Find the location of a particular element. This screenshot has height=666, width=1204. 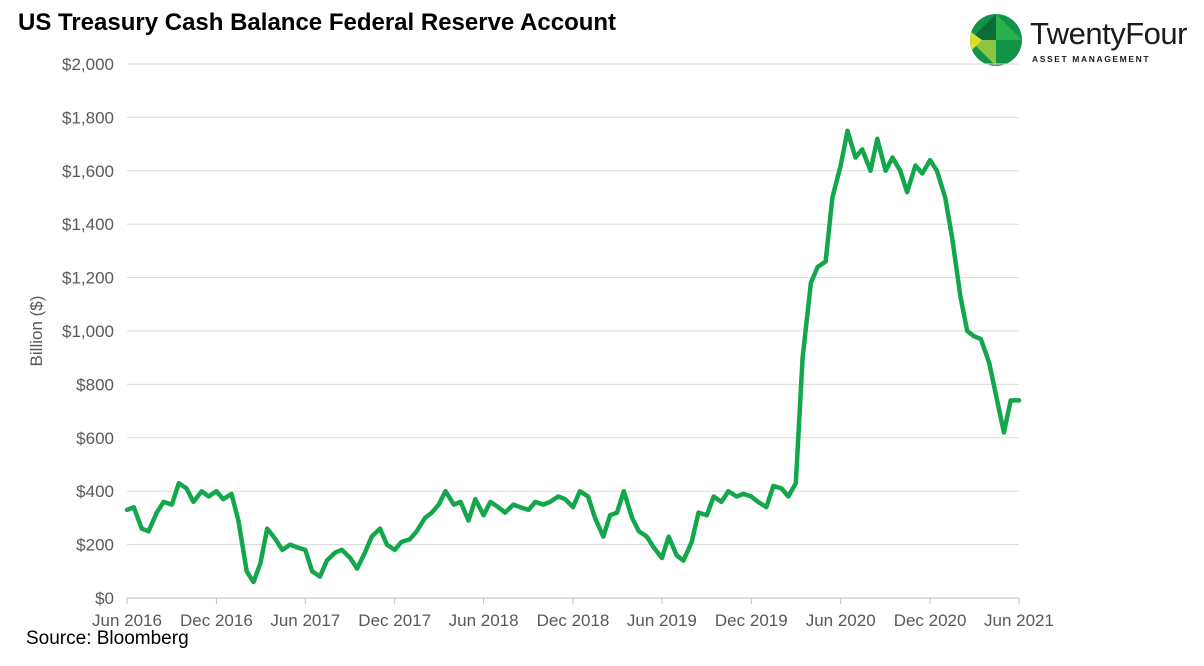

x-tick-label: Jun 2018 is located at coordinates (484, 620).